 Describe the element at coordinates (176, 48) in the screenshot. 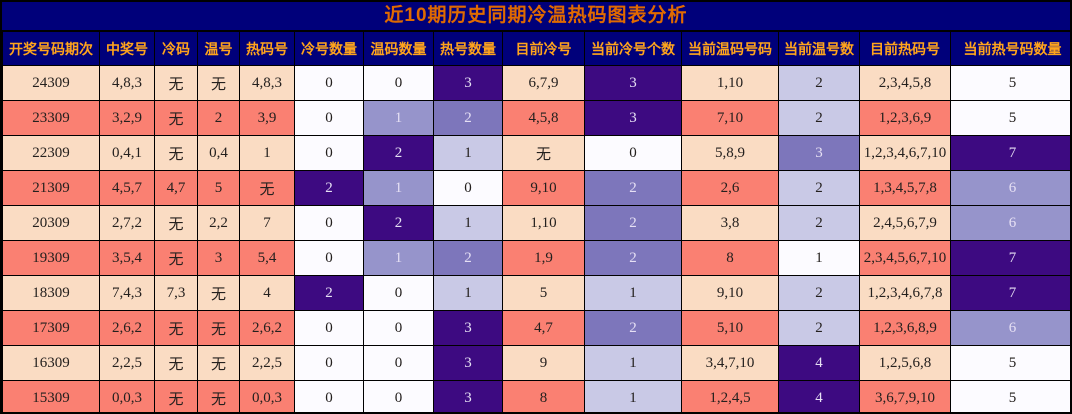

I see `column-header-cold-code: 冷码` at that location.